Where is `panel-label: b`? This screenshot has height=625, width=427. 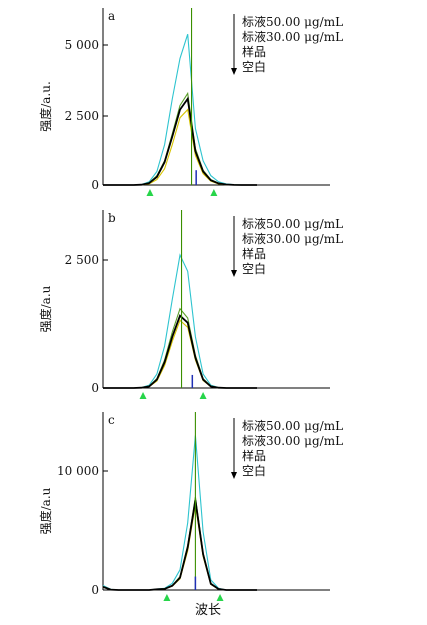 panel-label: b is located at coordinates (112, 218).